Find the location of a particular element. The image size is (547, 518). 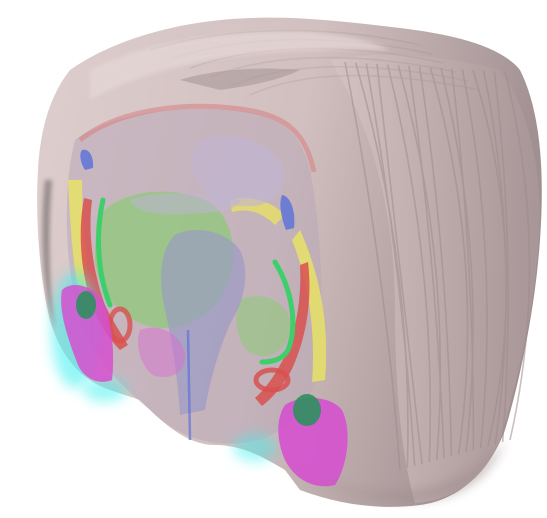

yellow-band-right is located at coordinates (309, 306).